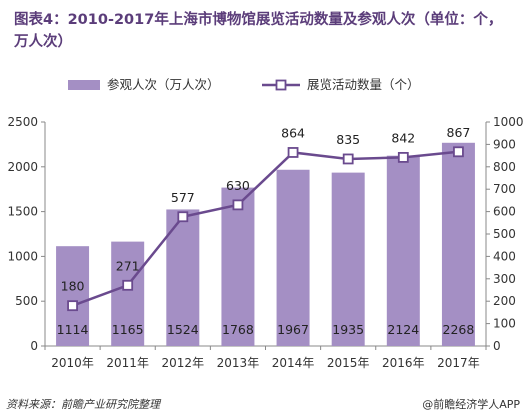 The width and height of the screenshot is (528, 420). What do you see at coordinates (163, 84) in the screenshot?
I see `legend-bar-label: 参观人次（万人次）` at bounding box center [163, 84].